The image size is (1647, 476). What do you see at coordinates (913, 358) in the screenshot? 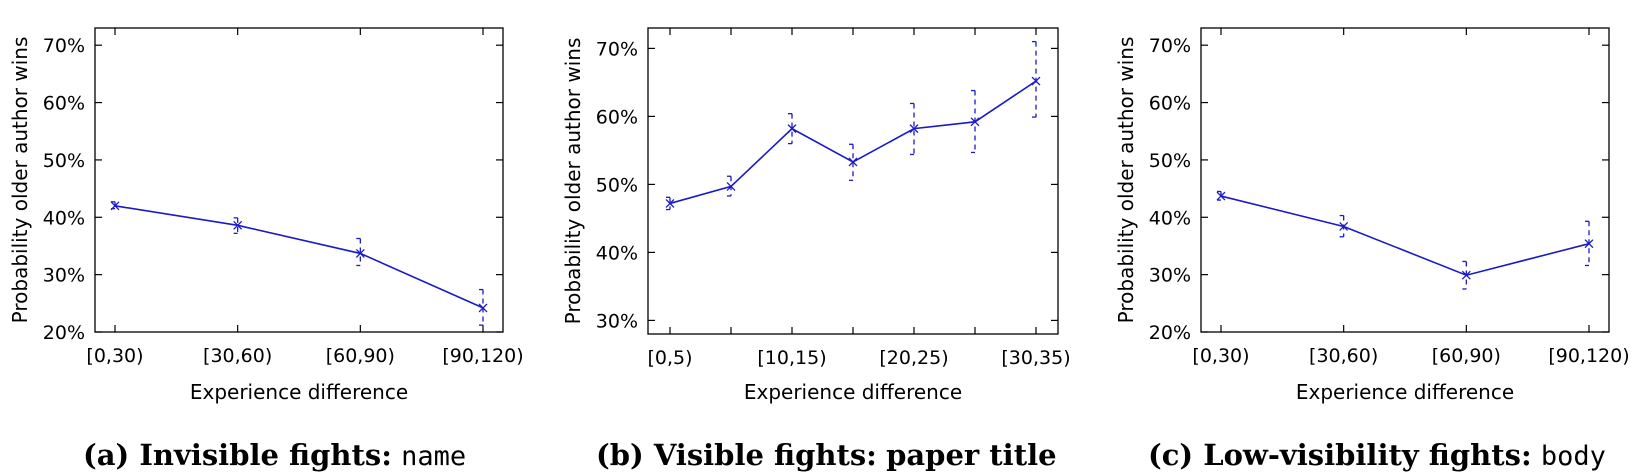
I see `x-tick-label: [20,25)` at bounding box center [913, 358].